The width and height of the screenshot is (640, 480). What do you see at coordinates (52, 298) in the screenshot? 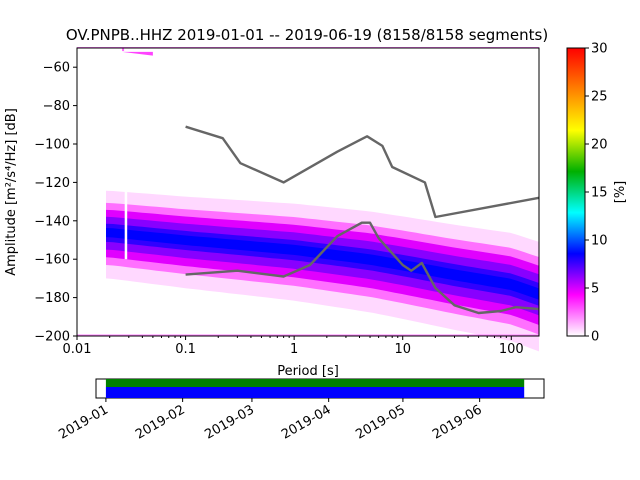
I see `y-tick-label: −180` at bounding box center [52, 298].